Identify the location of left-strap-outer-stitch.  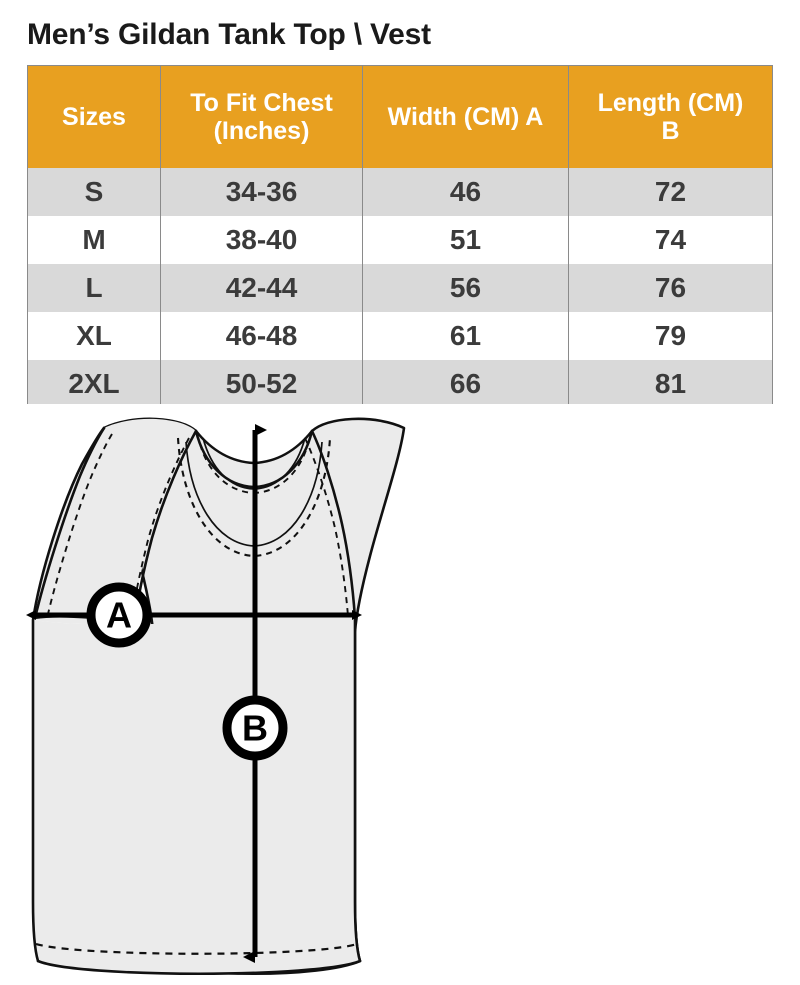
(80, 524).